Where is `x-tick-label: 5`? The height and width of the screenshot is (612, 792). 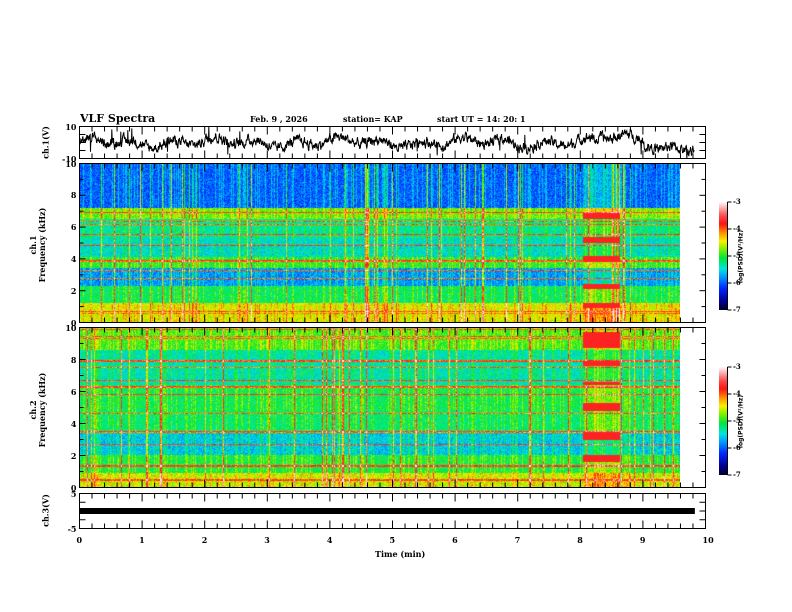 x-tick-label: 5 is located at coordinates (392, 540).